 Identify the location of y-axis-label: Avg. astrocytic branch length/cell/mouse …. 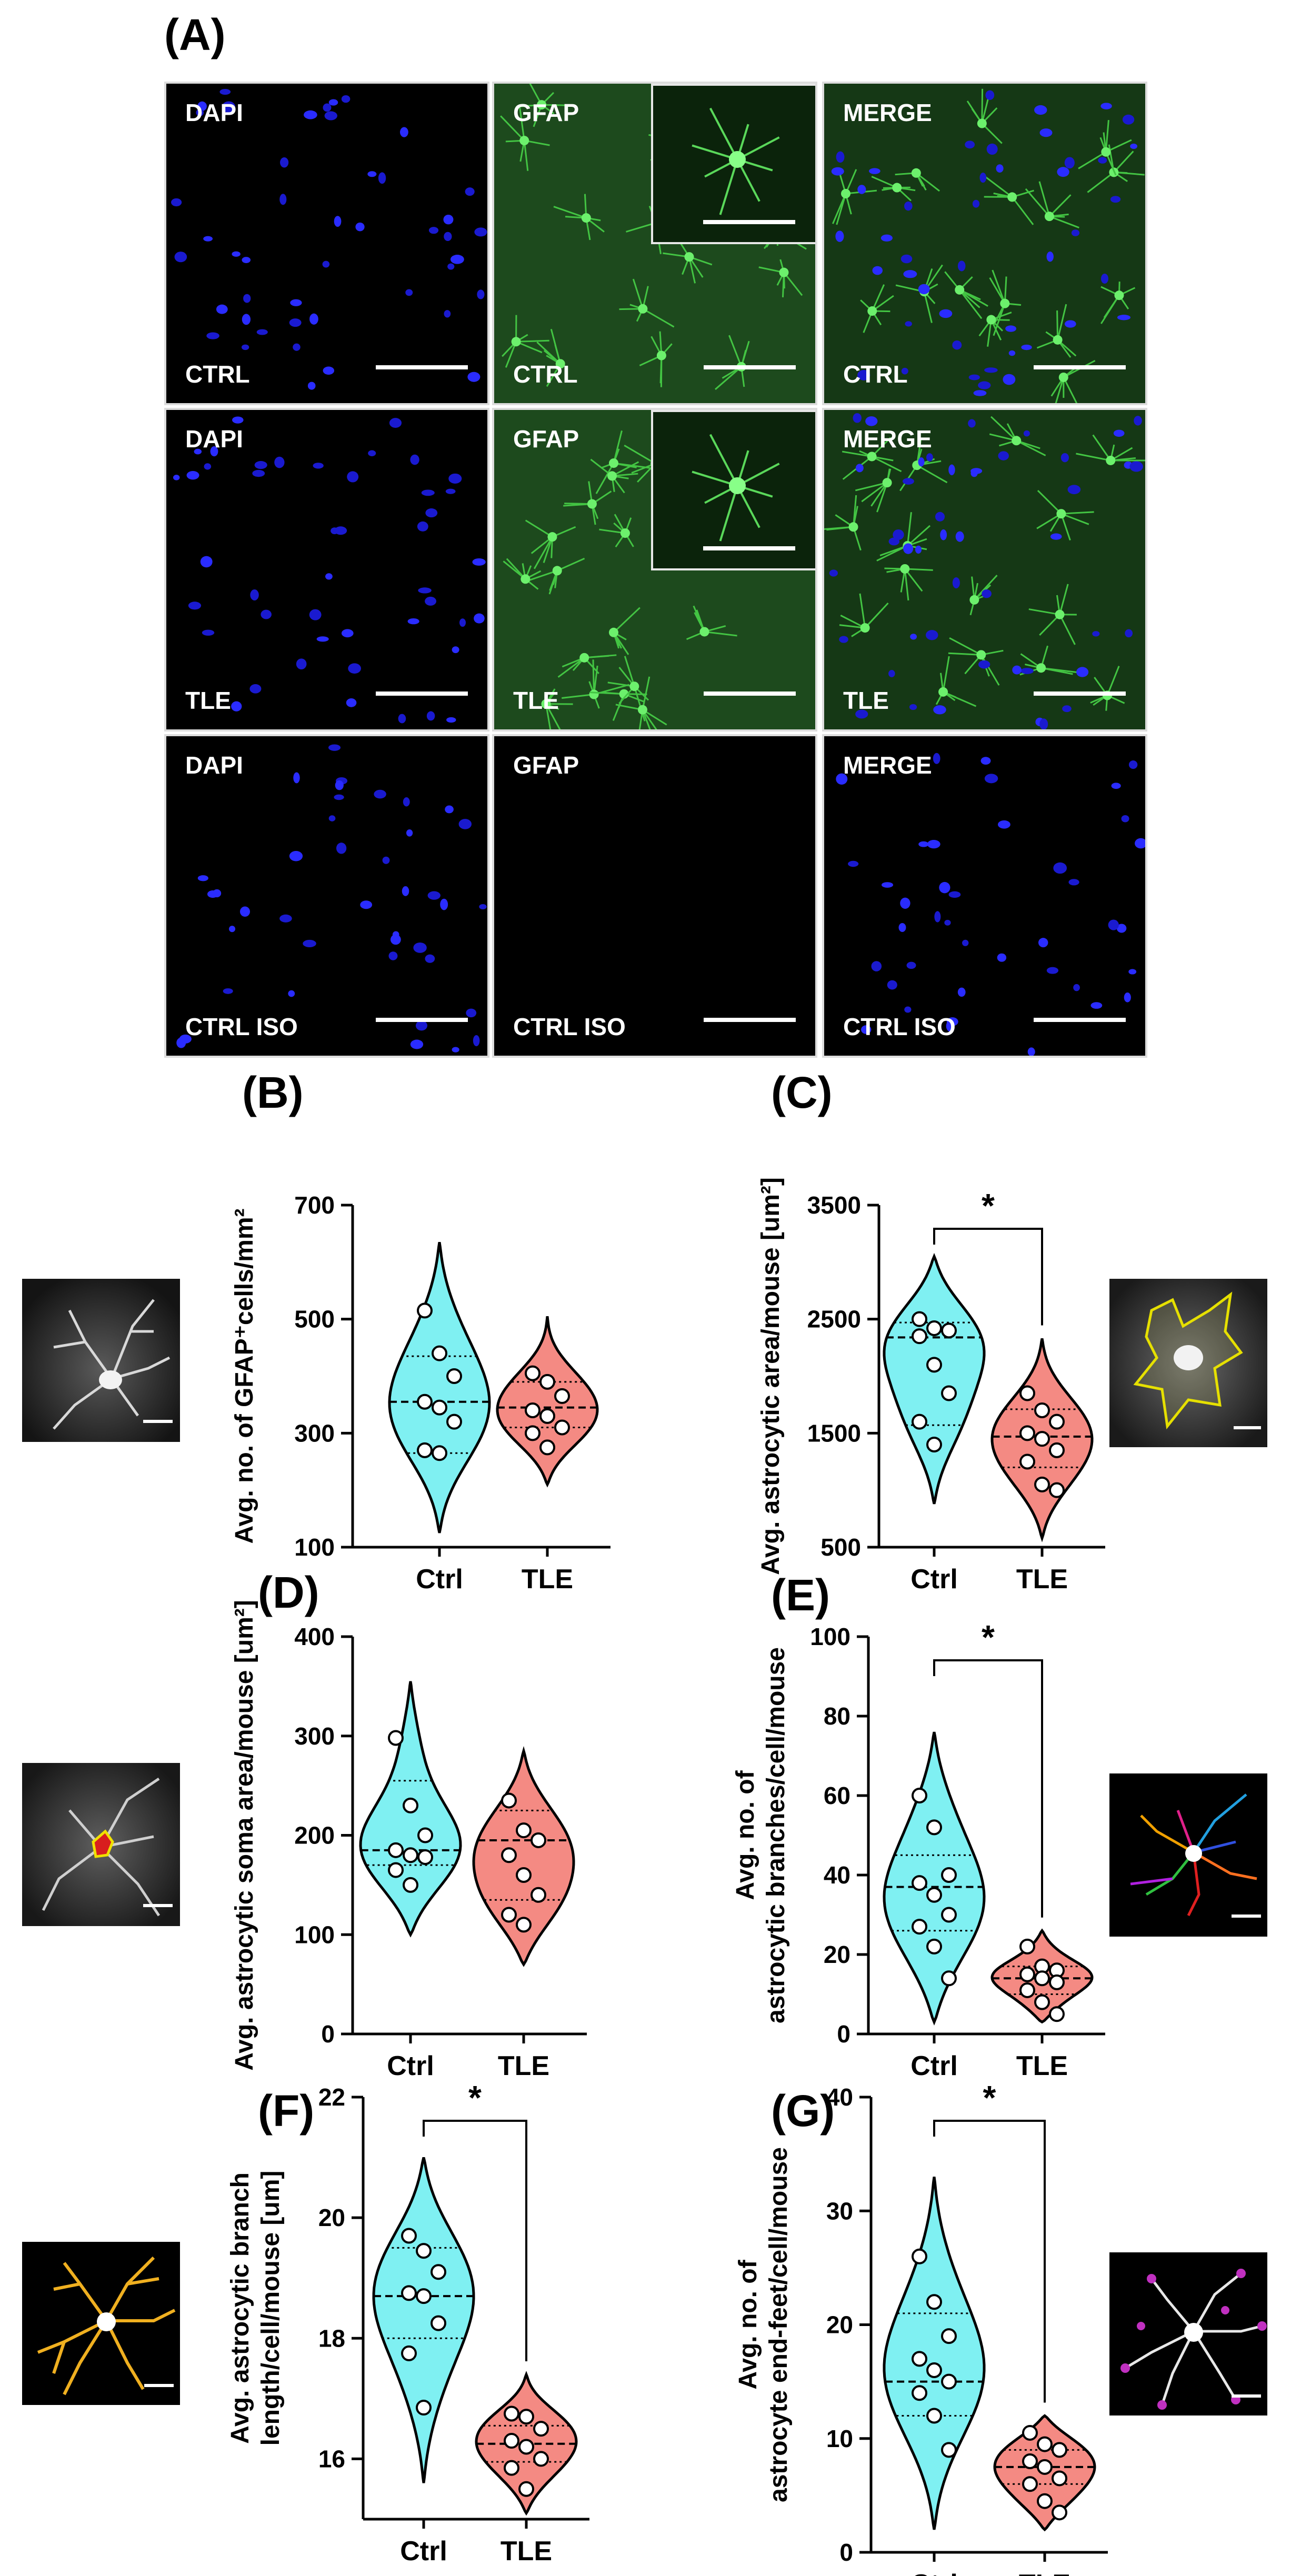
(255, 2308).